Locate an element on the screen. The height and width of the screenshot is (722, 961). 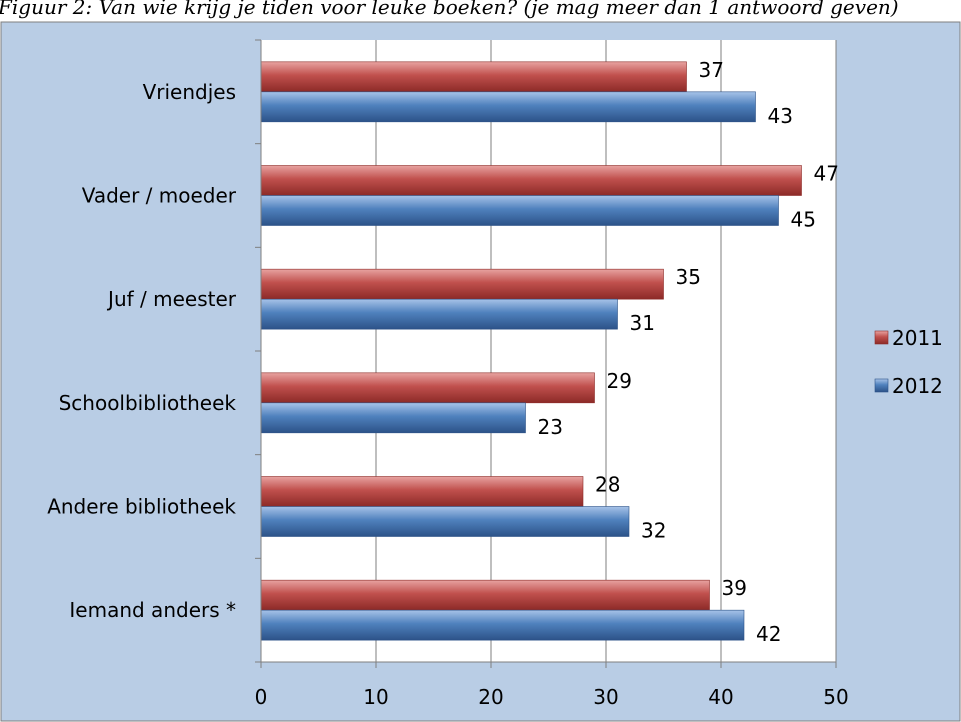
data-label: 45 is located at coordinates (803, 220).